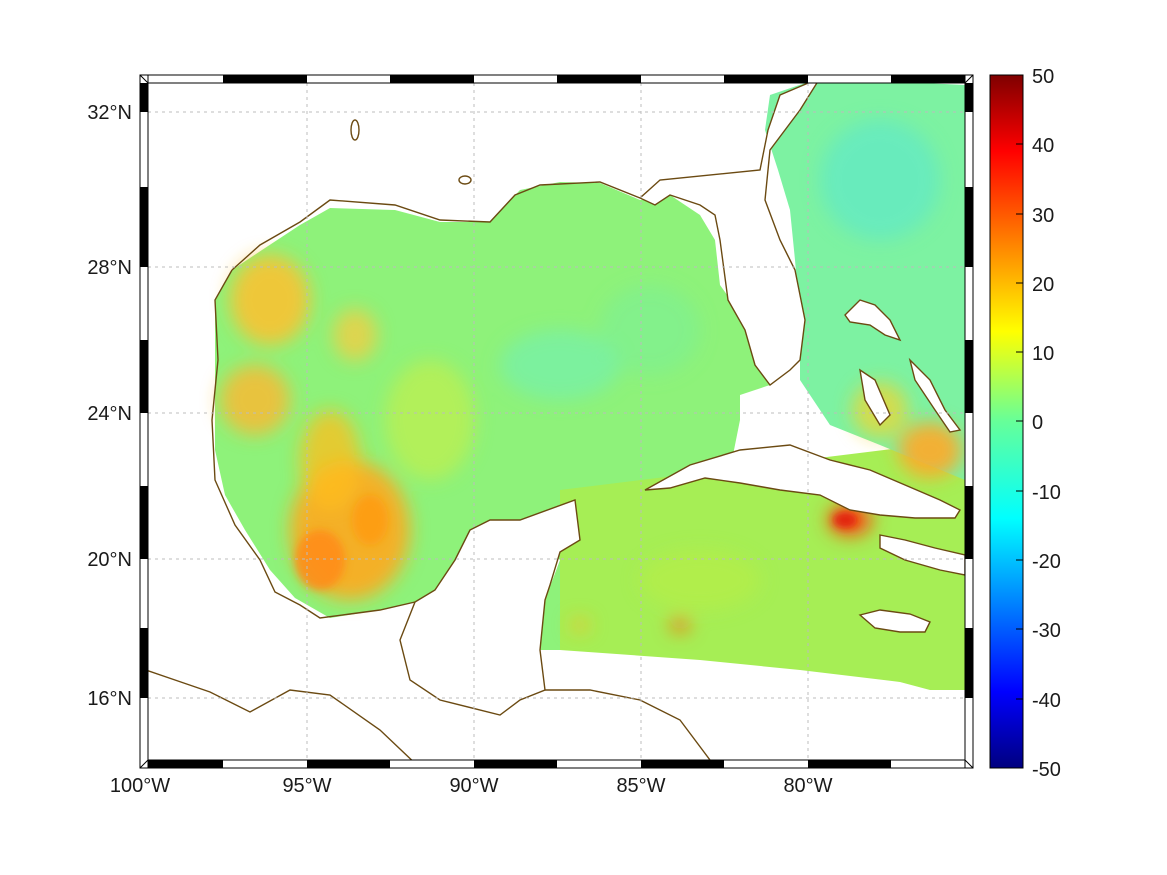 The width and height of the screenshot is (1167, 875). I want to click on colorbar-label: -10, so click(1046, 493).